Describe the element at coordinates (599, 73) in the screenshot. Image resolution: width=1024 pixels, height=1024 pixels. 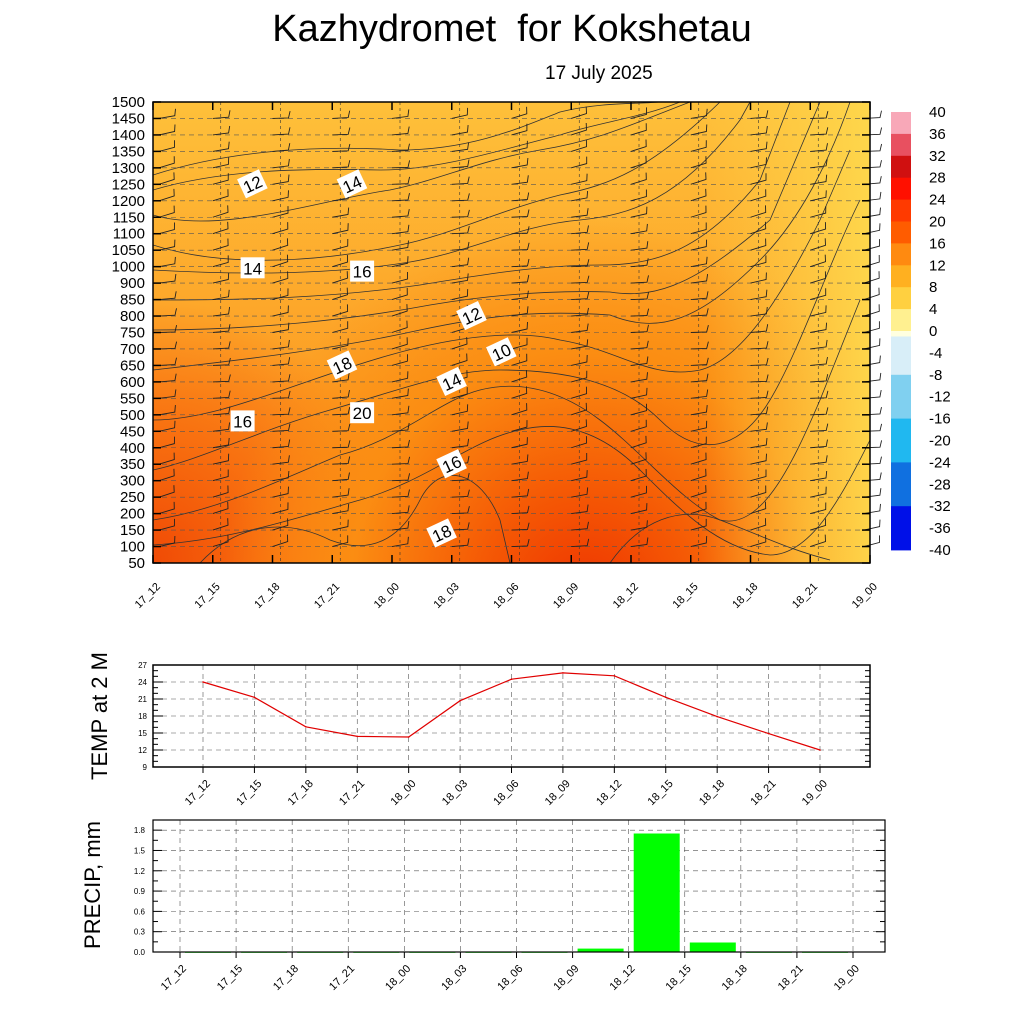
I see `chart-subtitle: 17 July 2025` at that location.